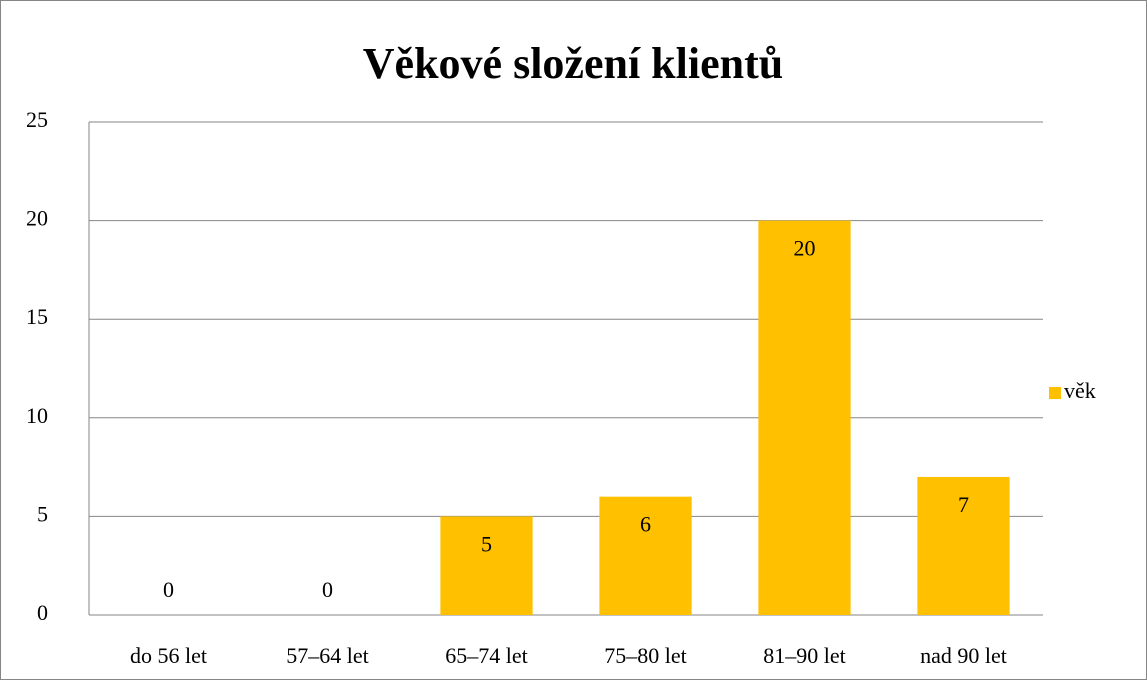 The image size is (1147, 680). I want to click on data-label: 6, so click(645, 524).